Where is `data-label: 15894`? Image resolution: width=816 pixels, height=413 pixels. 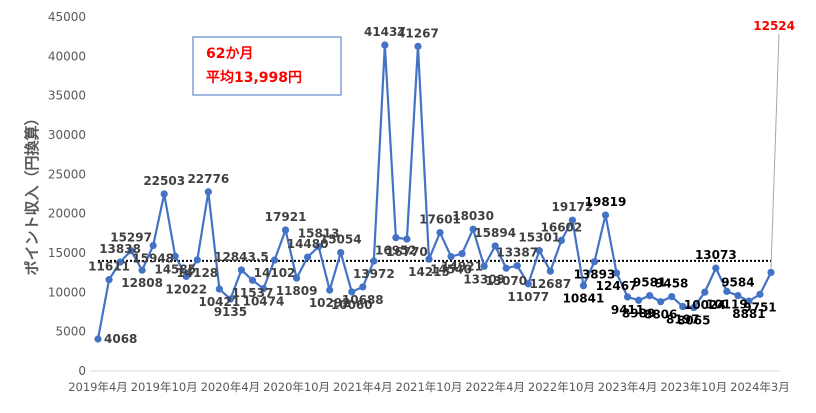
data-label: 15894 is located at coordinates (495, 233).